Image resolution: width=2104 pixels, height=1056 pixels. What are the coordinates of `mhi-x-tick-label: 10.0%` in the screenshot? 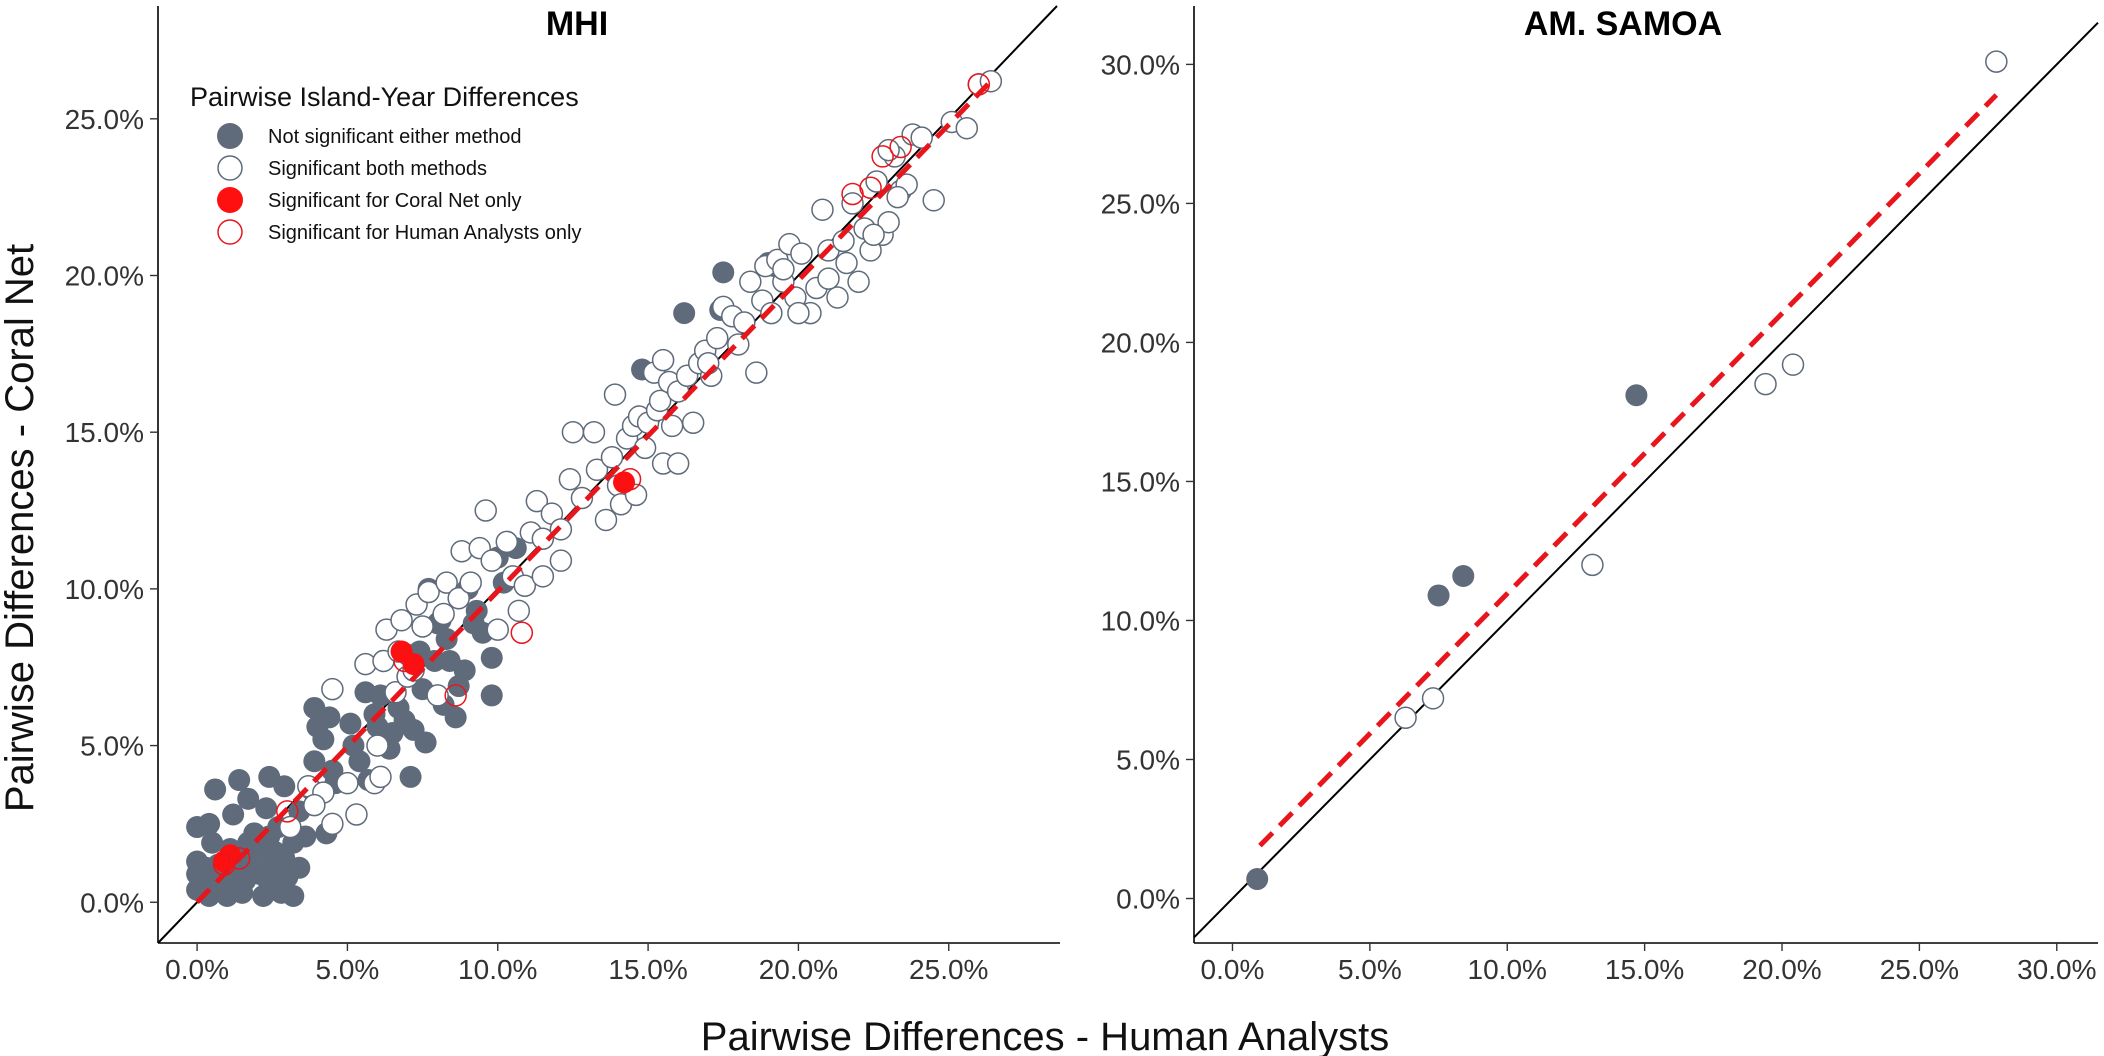 It's located at (497, 969).